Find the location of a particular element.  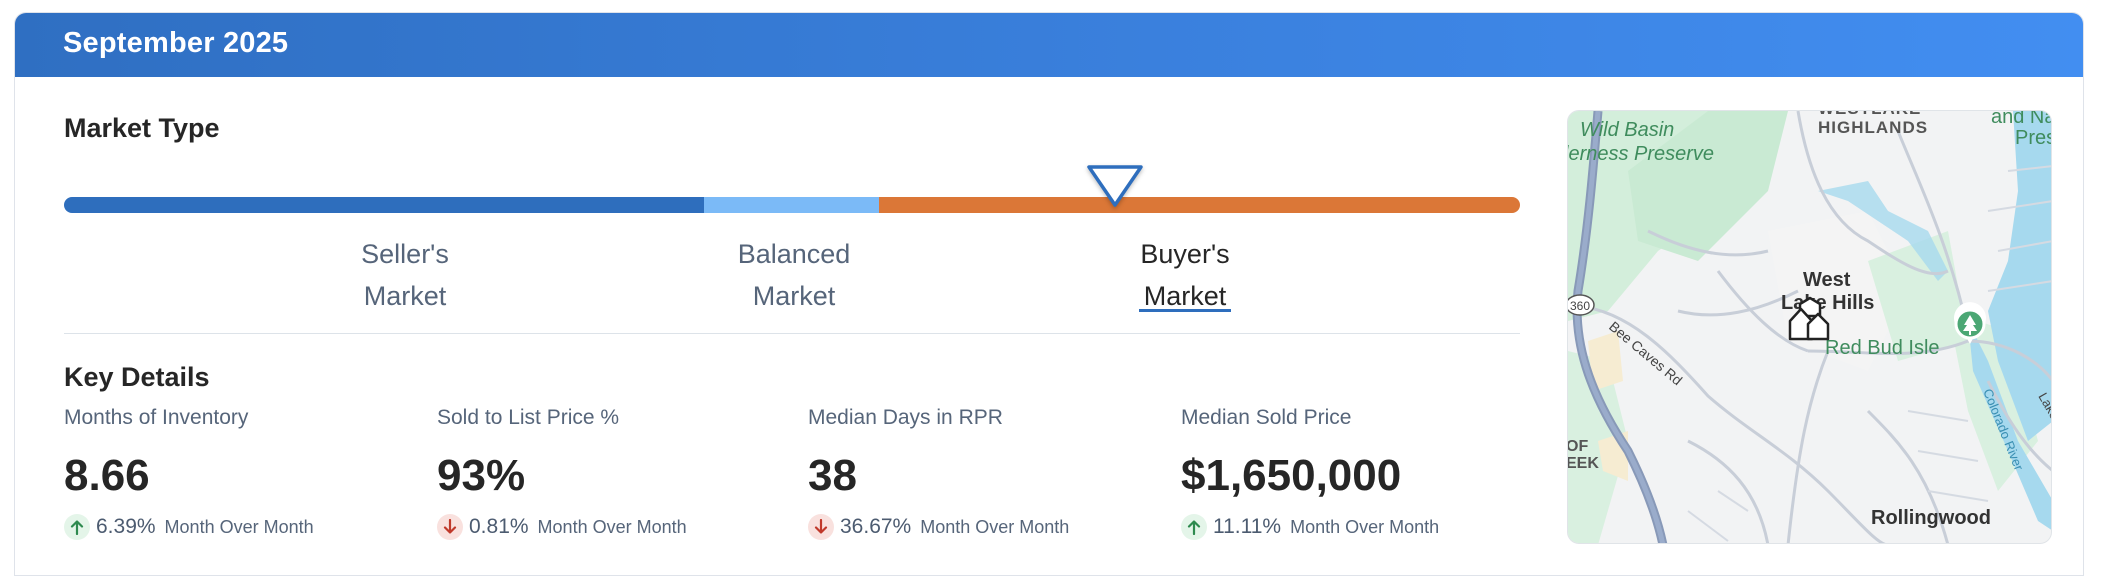

svg-text: Wild Basin is located at coordinates (1627, 130).